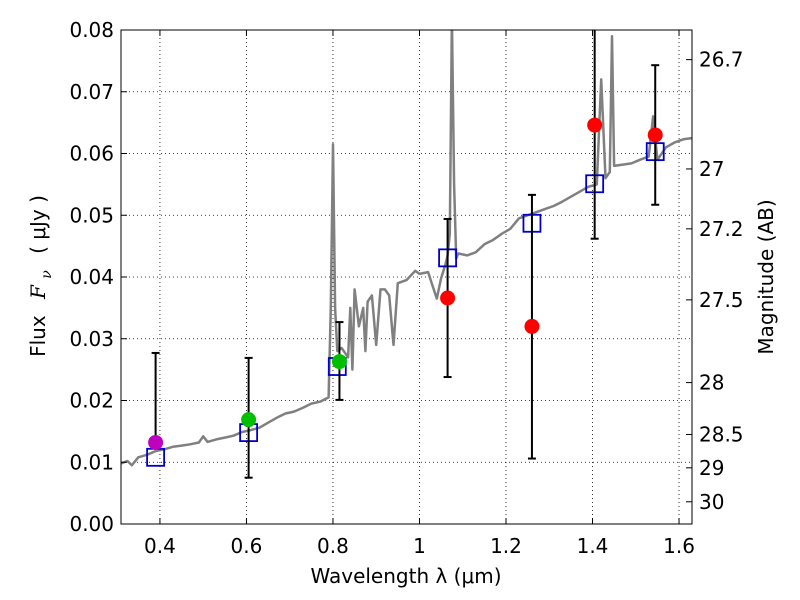  I want to click on x-tick-label: 1.2, so click(506, 546).